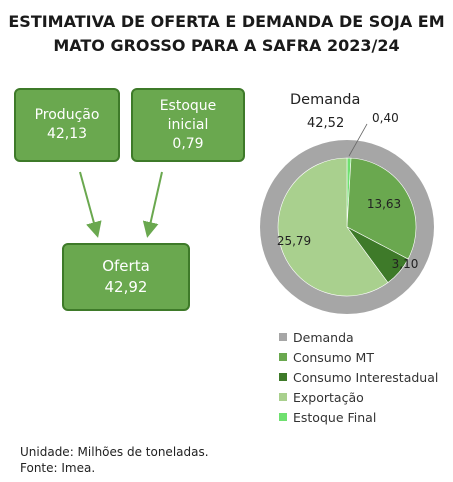 The height and width of the screenshot is (482, 453). What do you see at coordinates (385, 118) in the screenshot?
I see `pie-label-estoque-final: 0,40` at bounding box center [385, 118].